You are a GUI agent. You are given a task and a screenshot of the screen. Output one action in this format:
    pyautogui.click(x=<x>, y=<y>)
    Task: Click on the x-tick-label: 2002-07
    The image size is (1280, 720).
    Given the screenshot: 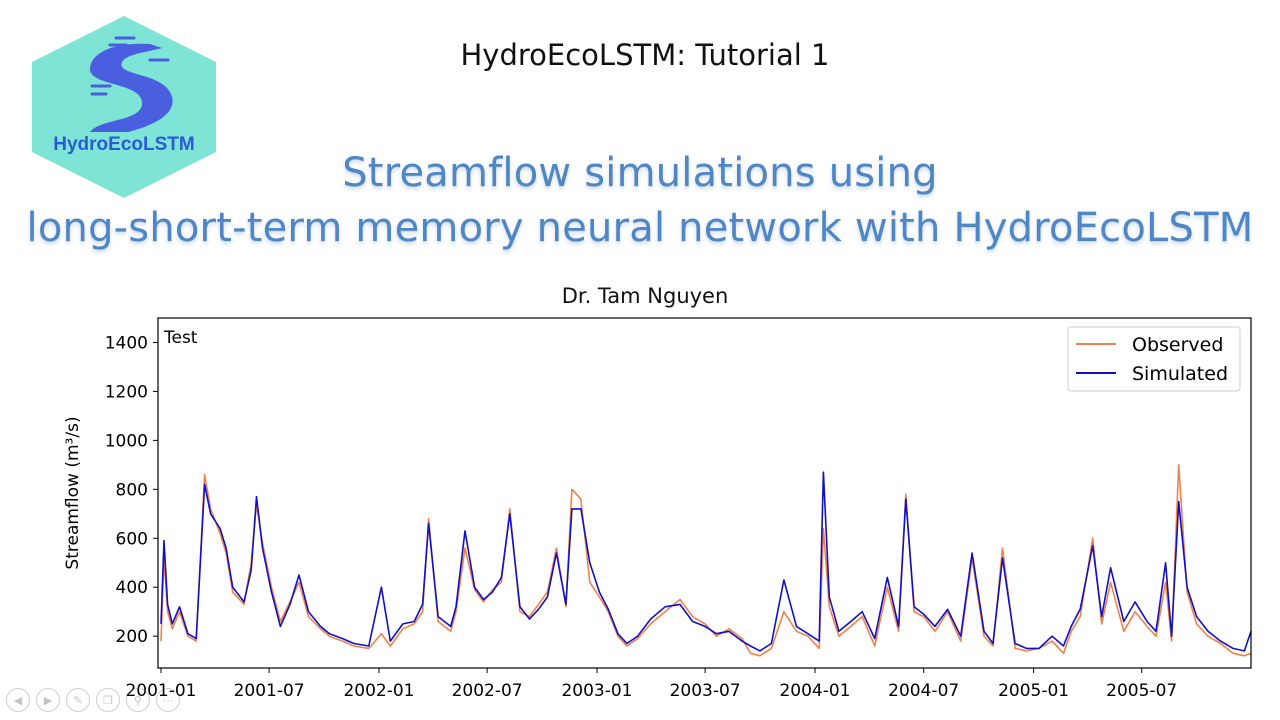 What is the action you would take?
    pyautogui.click(x=487, y=691)
    